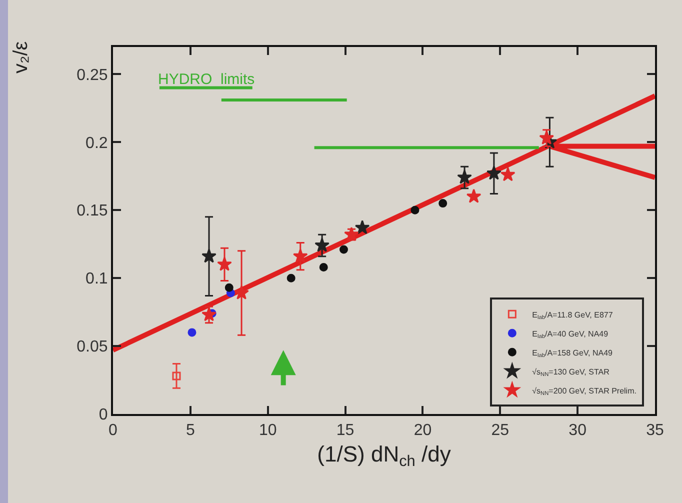  I want to click on x-tick-label: 30, so click(577, 431).